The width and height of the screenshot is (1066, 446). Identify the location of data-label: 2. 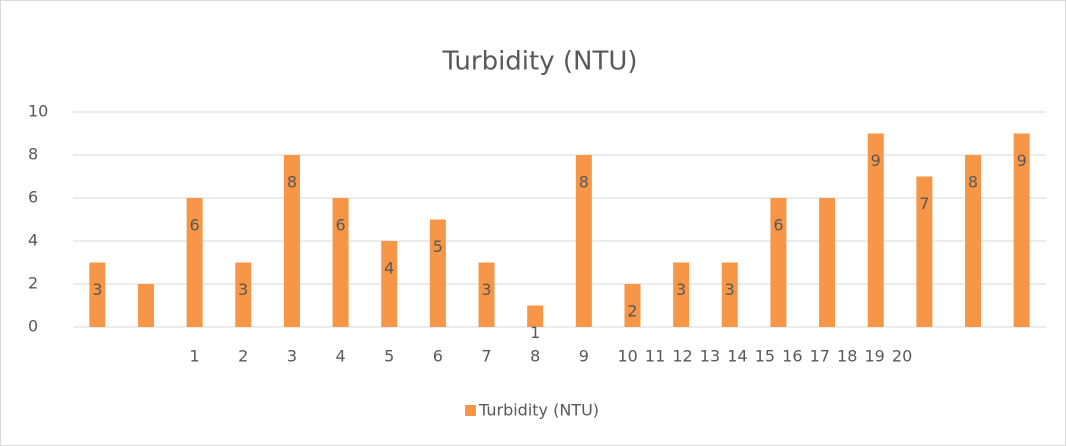
(632, 311).